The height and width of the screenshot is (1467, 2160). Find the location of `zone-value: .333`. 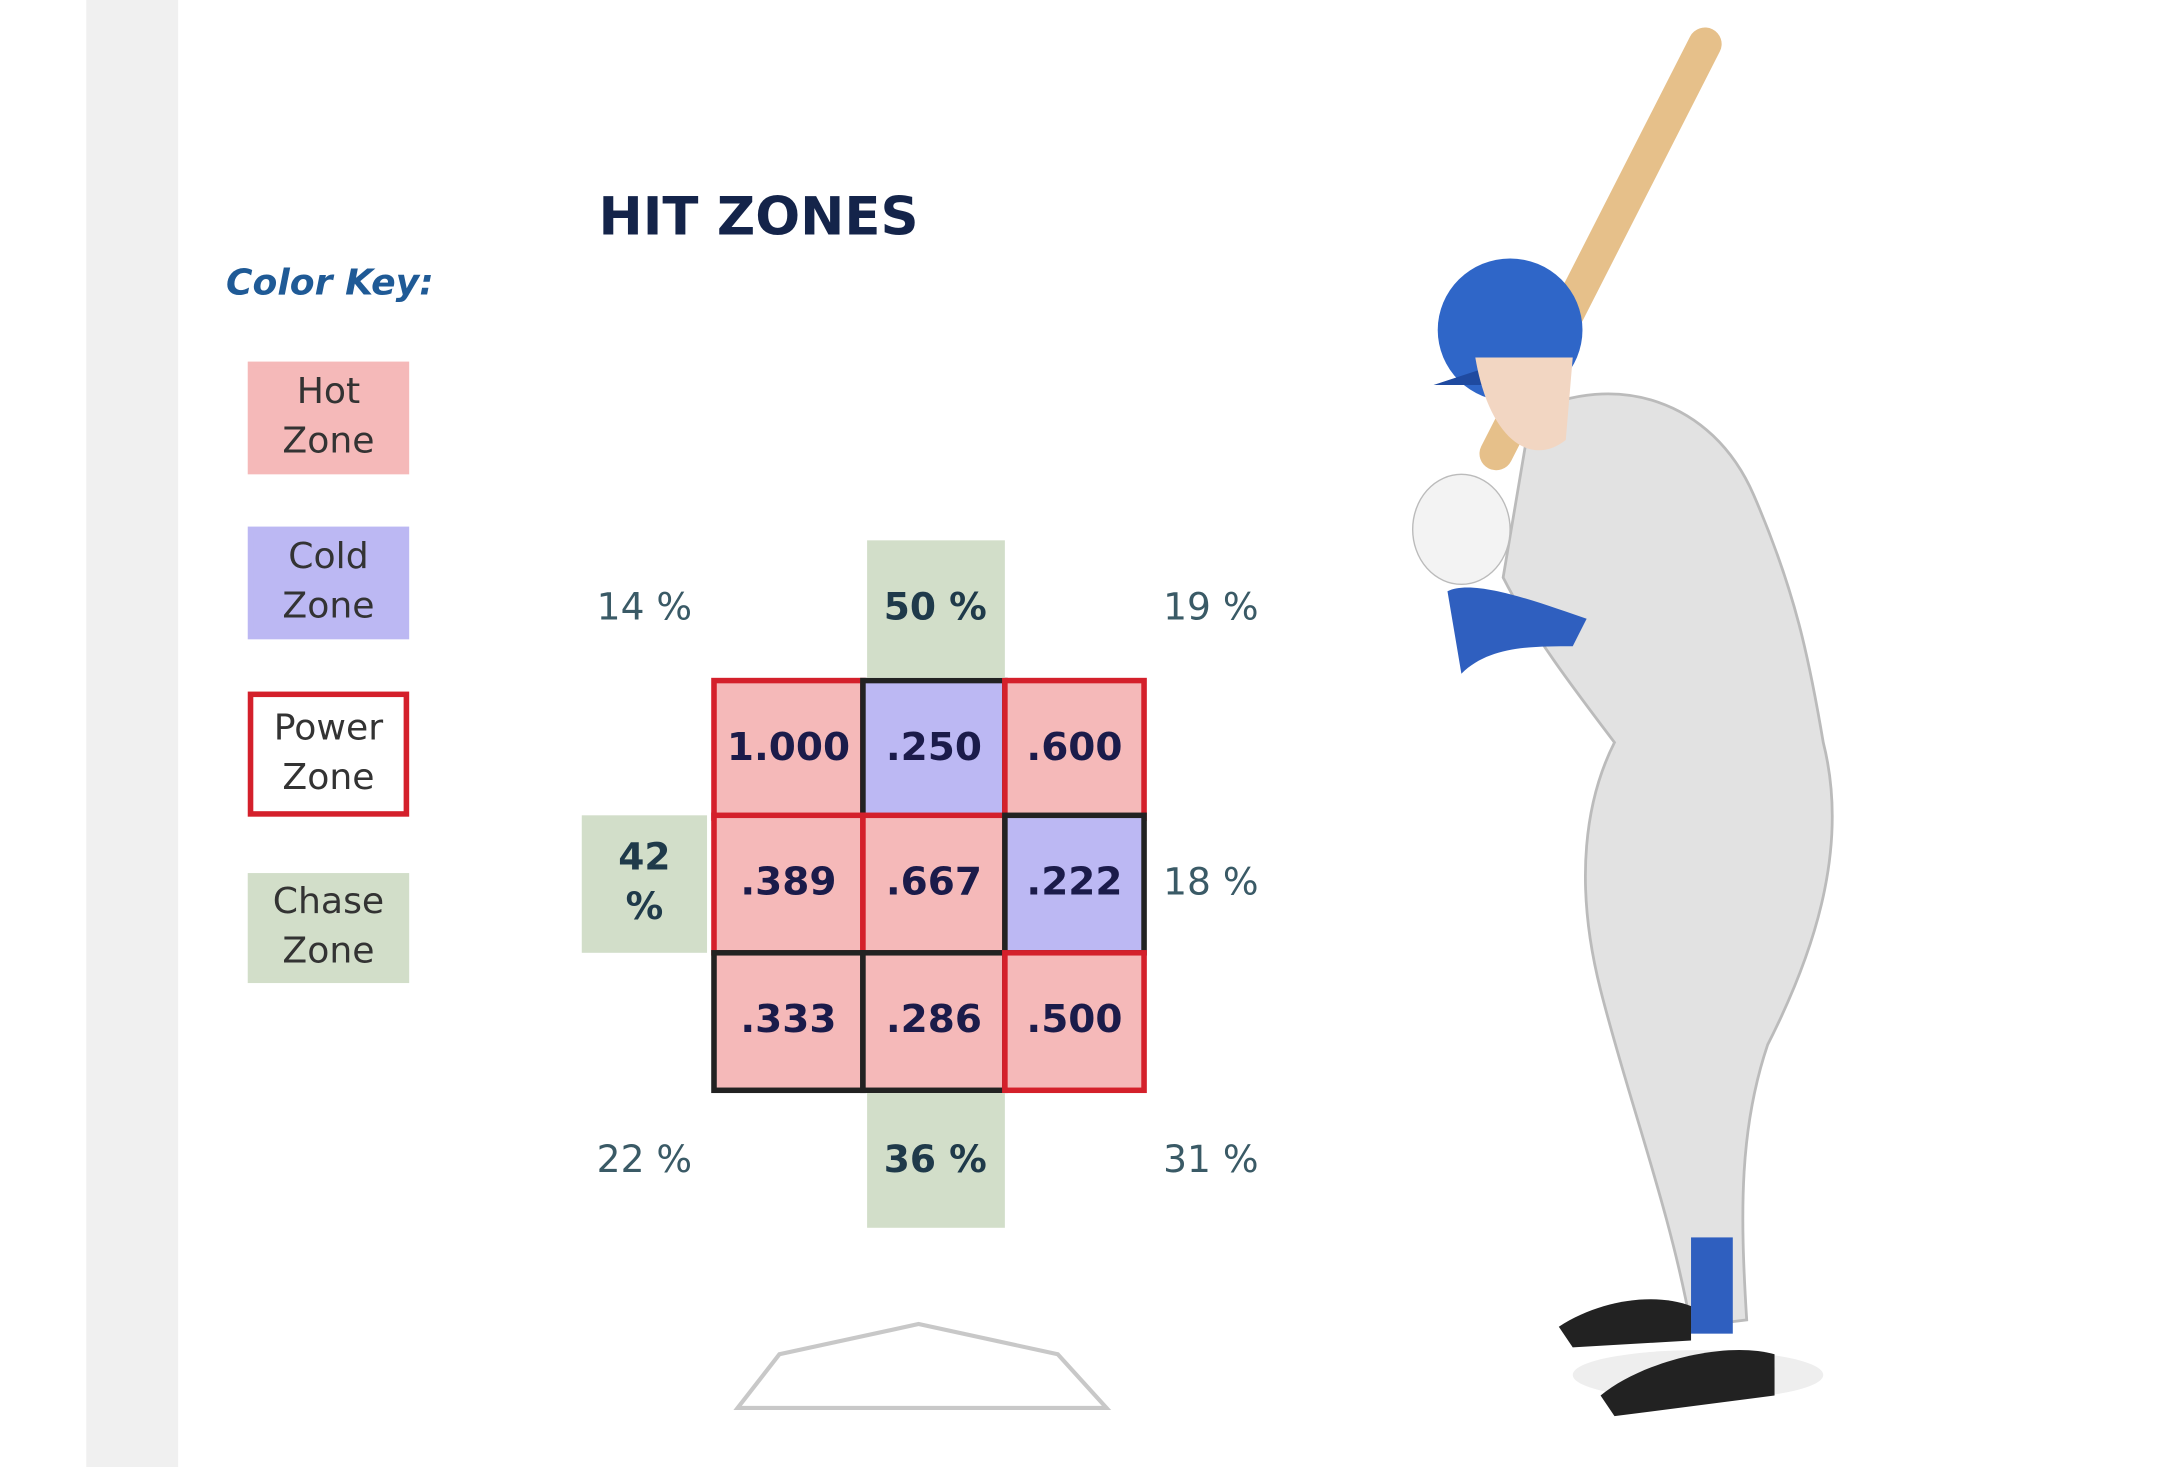

zone-value: .333 is located at coordinates (788, 1019).